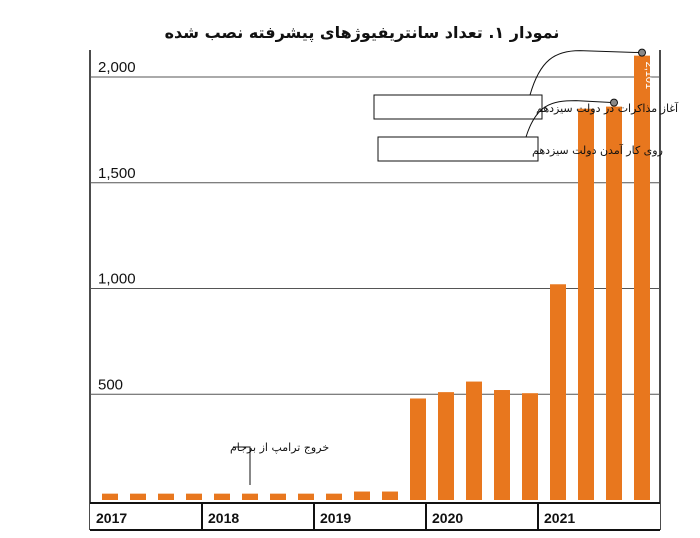 The image size is (700, 538). What do you see at coordinates (559, 518) in the screenshot?
I see `year-label: 2021` at bounding box center [559, 518].